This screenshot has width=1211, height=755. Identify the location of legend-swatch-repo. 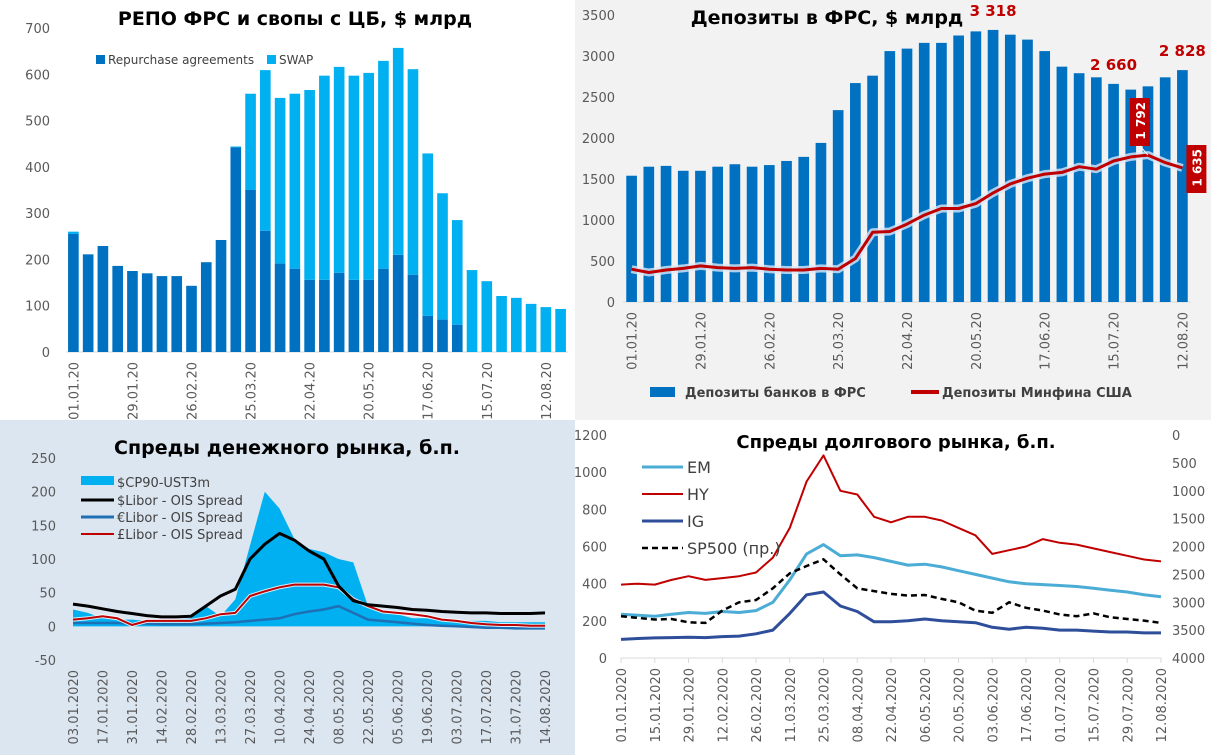
(100, 59).